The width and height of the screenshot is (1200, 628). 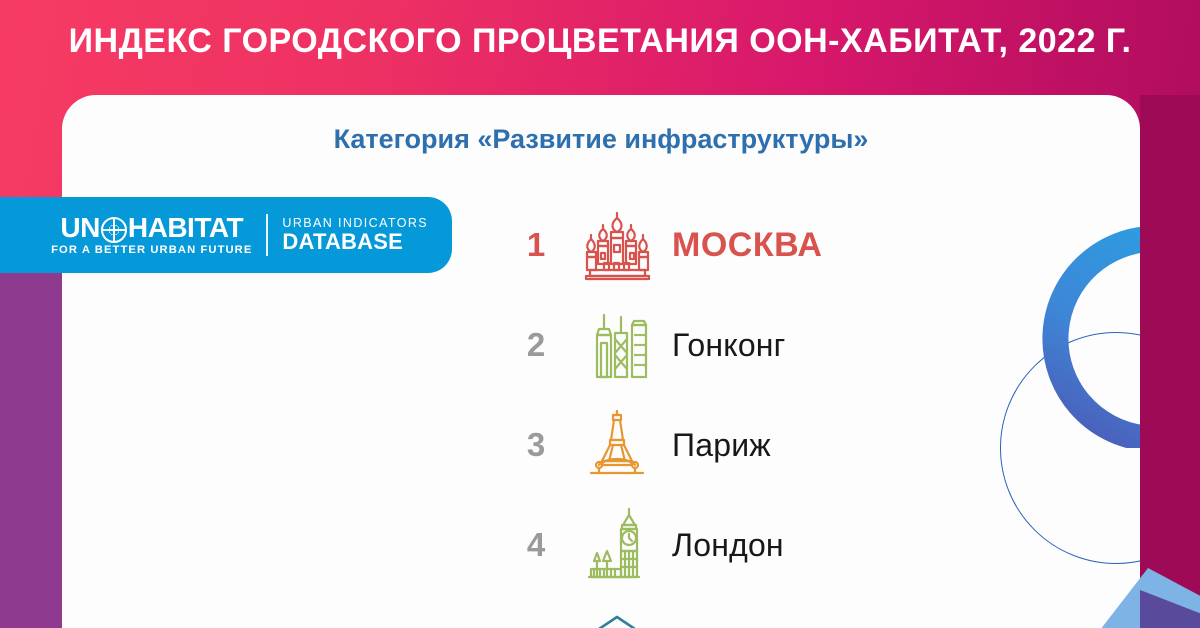 What do you see at coordinates (267, 234) in the screenshot?
I see `badge-divider` at bounding box center [267, 234].